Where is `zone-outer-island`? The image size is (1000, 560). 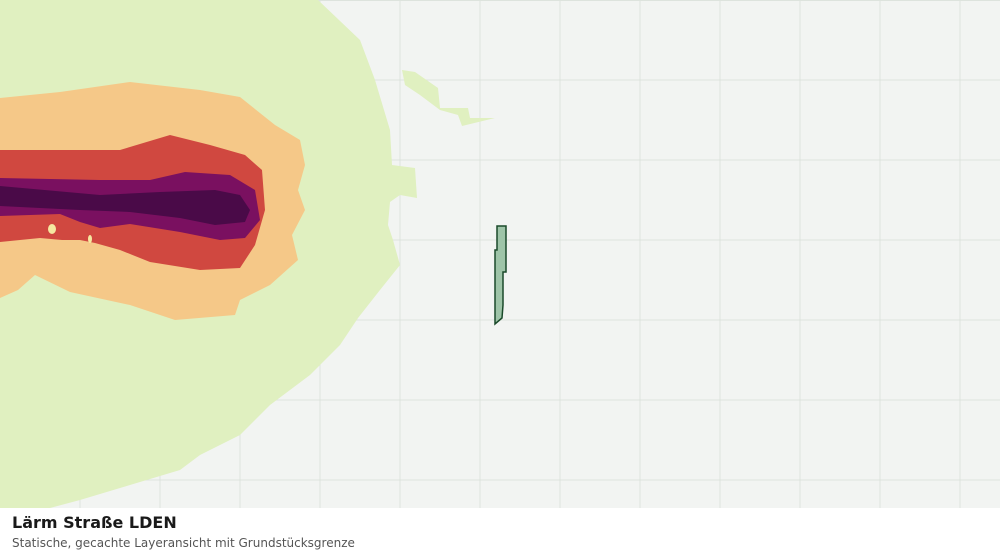
zone-outer-island is located at coordinates (448, 98).